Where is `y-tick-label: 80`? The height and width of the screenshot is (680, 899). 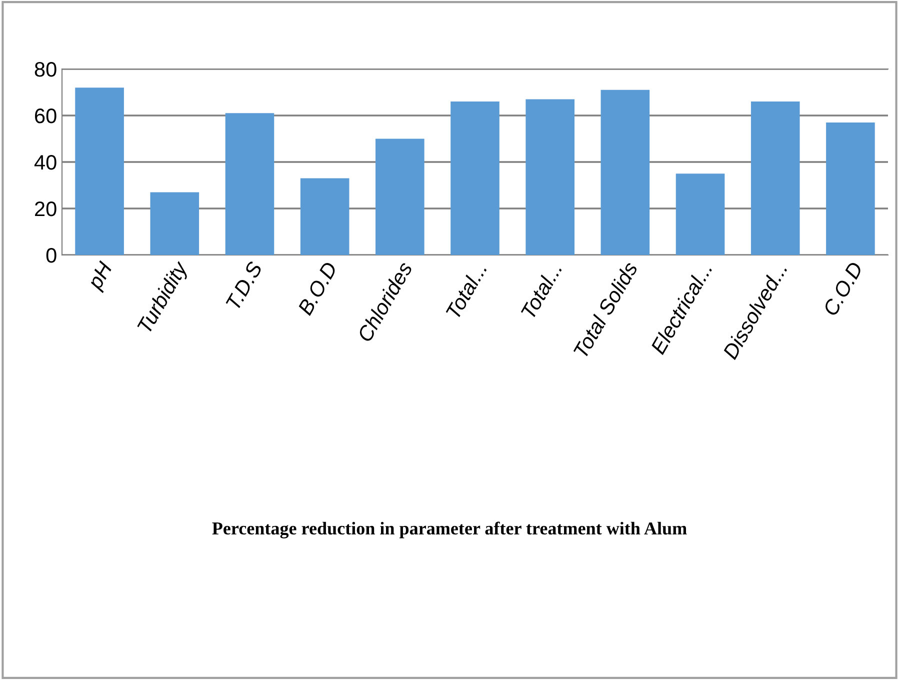 y-tick-label: 80 is located at coordinates (45, 69).